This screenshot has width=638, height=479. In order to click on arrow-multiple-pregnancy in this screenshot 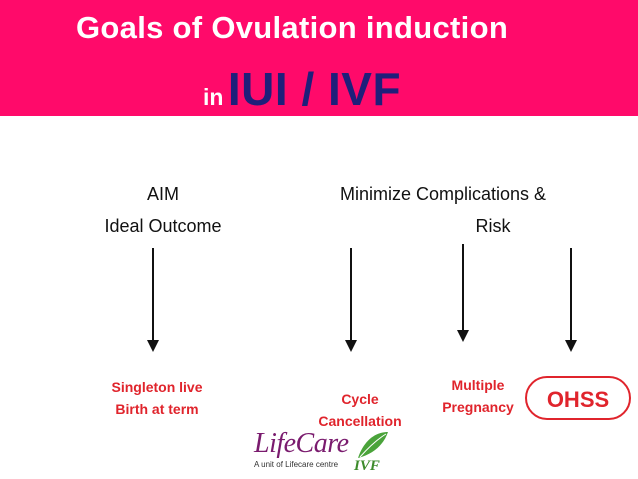, I will do `click(463, 293)`.